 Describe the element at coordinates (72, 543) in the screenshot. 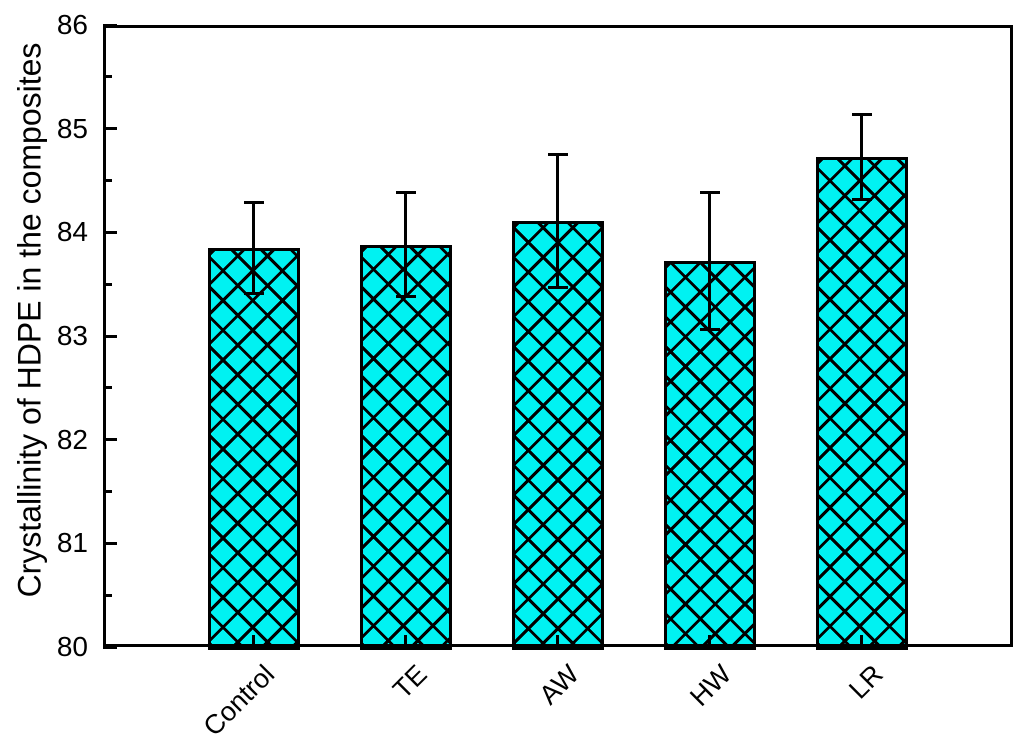

I see `y-tick-label: 81` at that location.